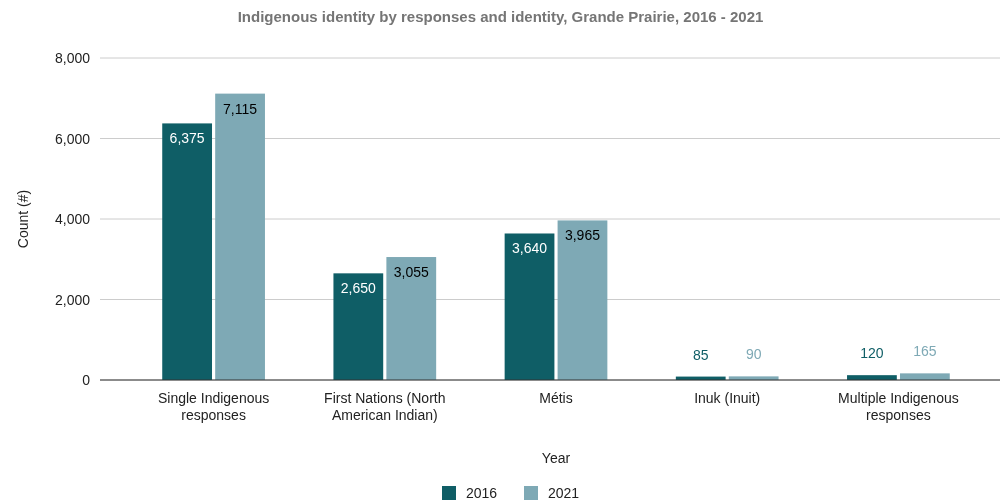  I want to click on x-tick-label: Métis, so click(556, 398).